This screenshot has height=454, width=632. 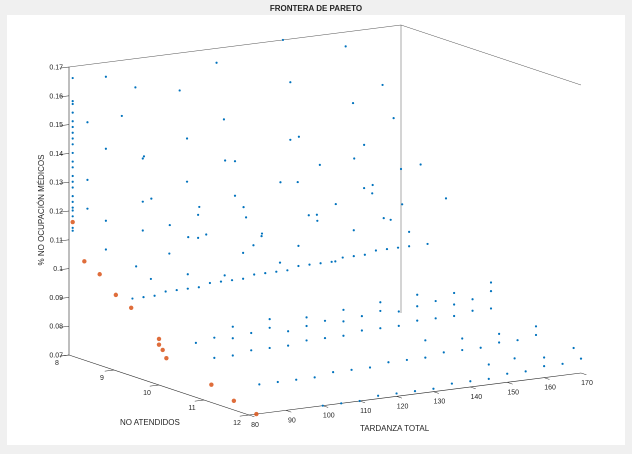 I want to click on x-tick-mark, so click(x=399, y=397).